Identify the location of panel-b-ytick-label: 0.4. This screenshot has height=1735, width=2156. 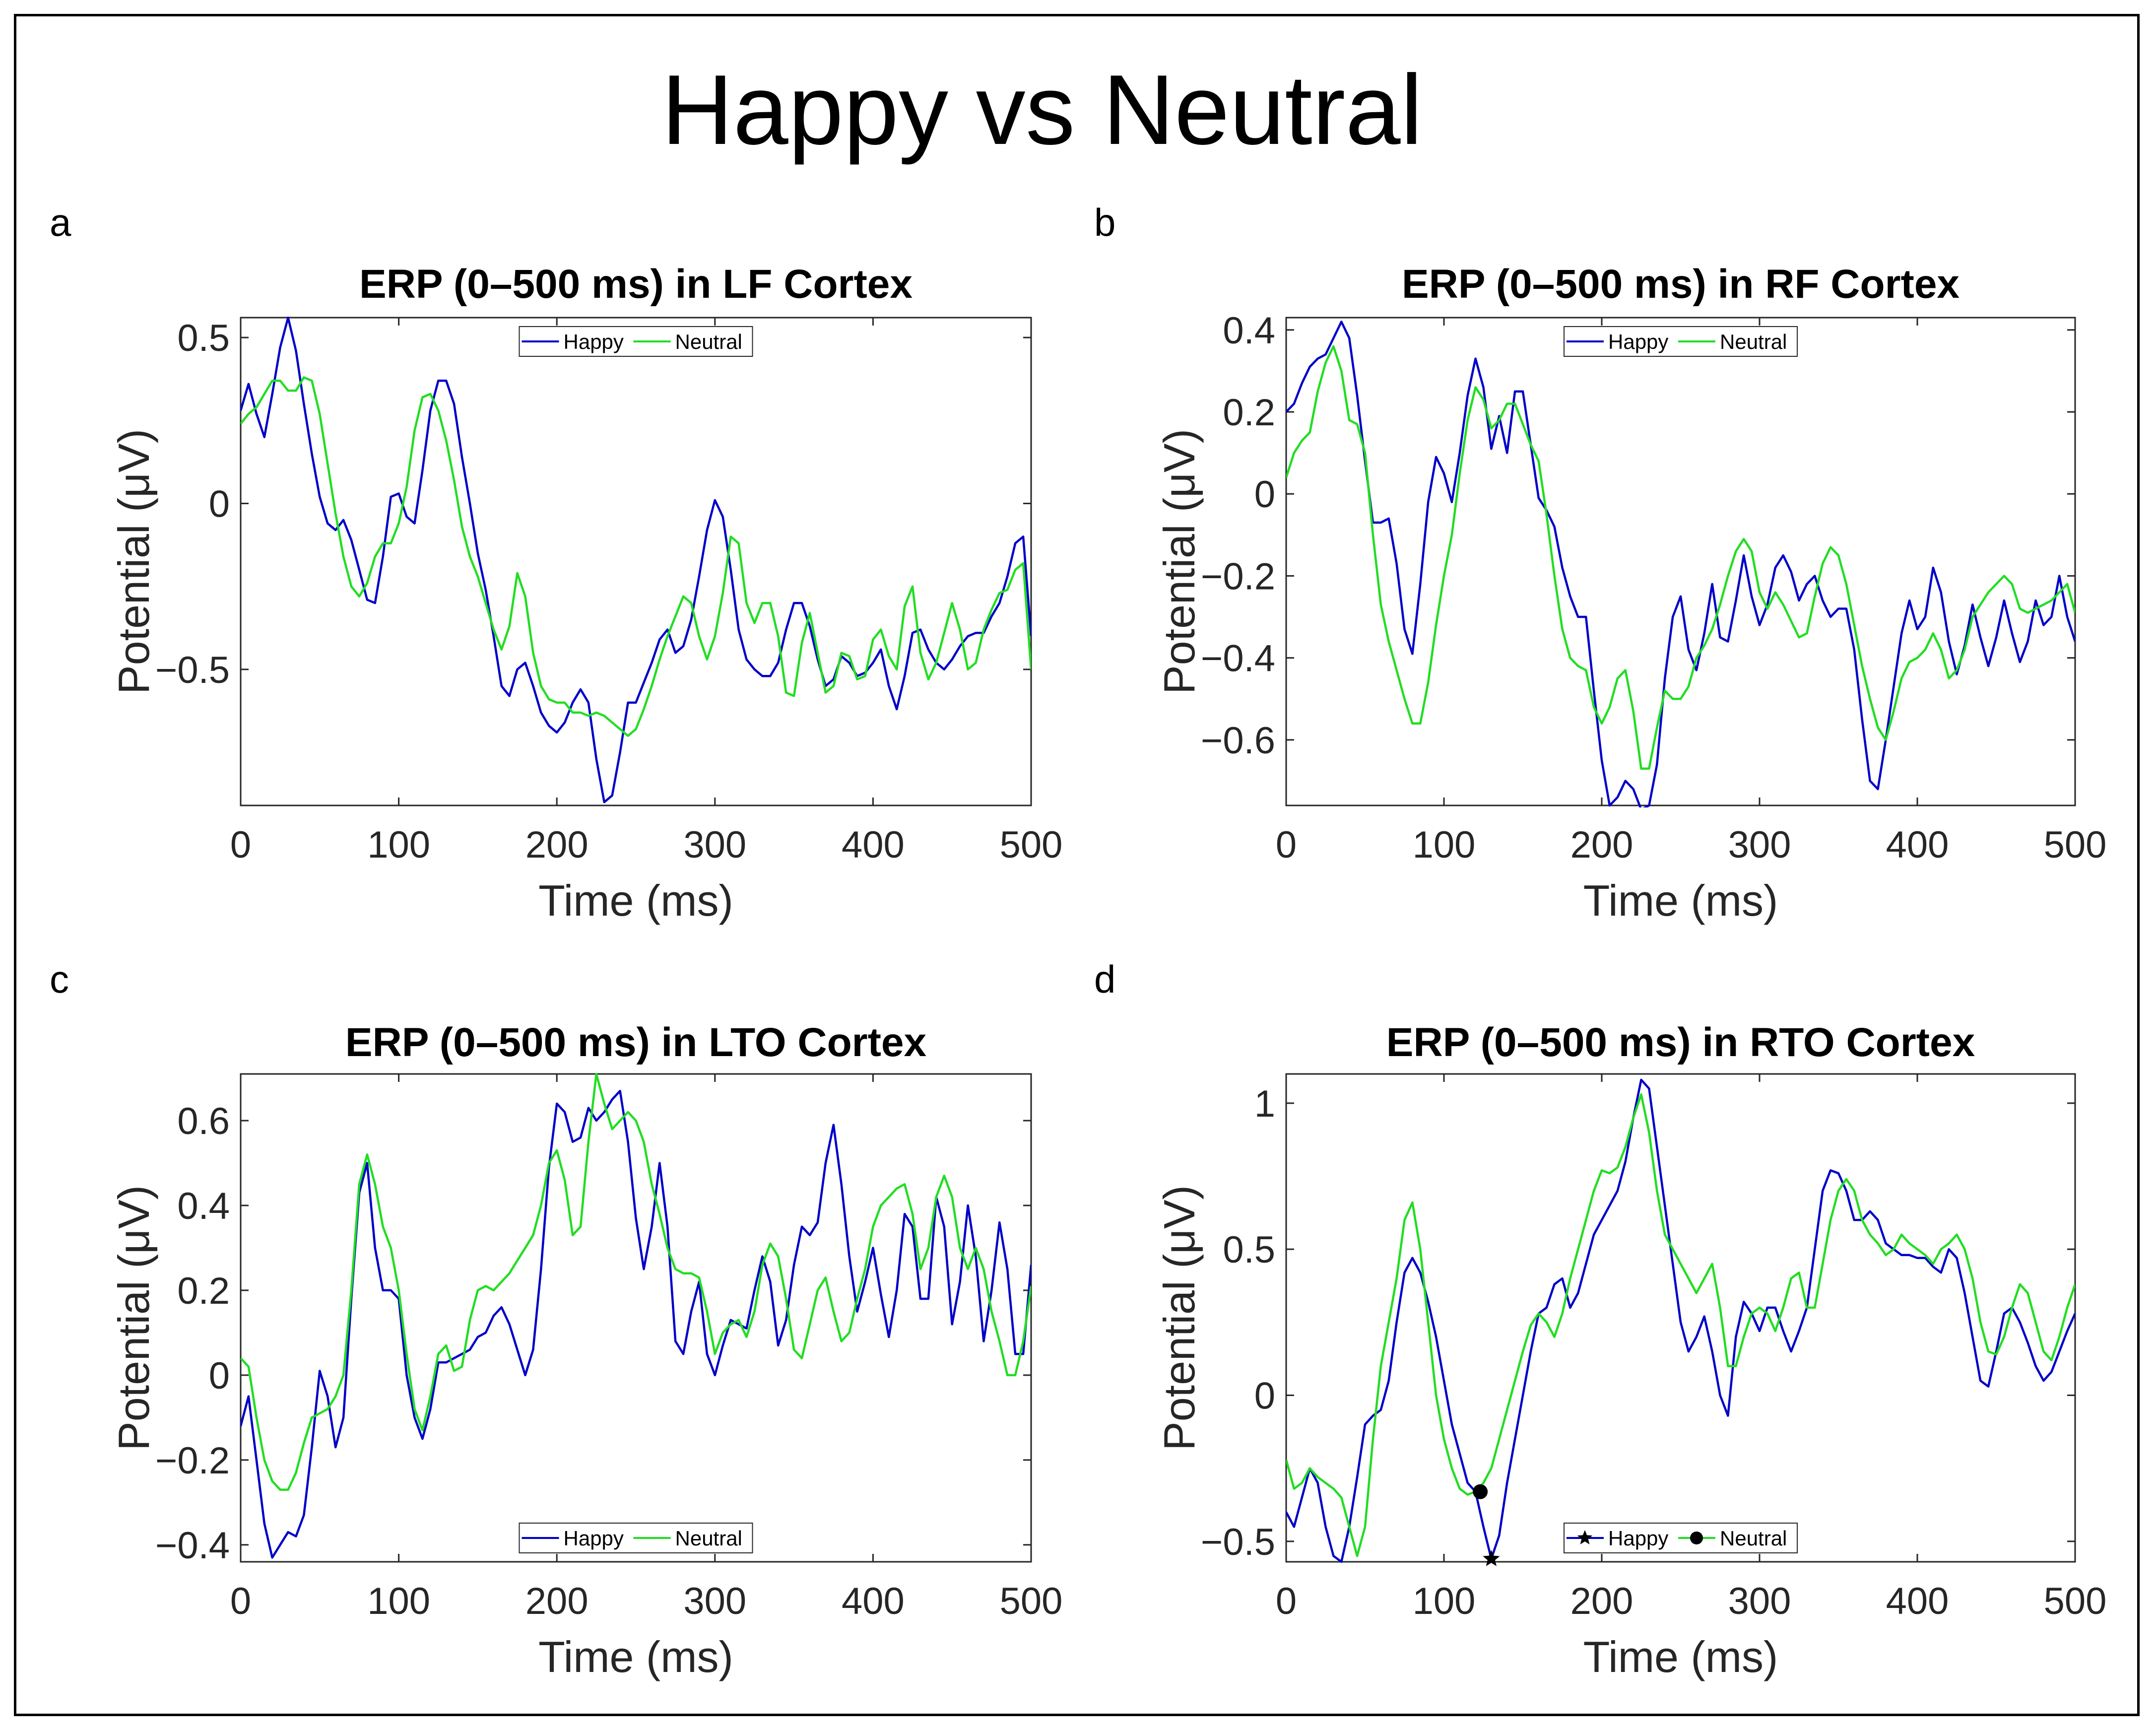
(1249, 331).